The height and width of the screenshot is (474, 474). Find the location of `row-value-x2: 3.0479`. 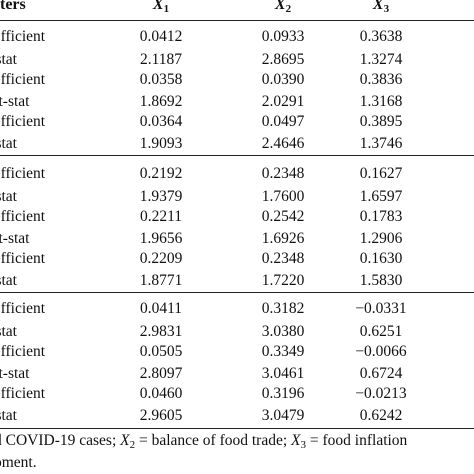

row-value-x2: 3.0479 is located at coordinates (283, 415).